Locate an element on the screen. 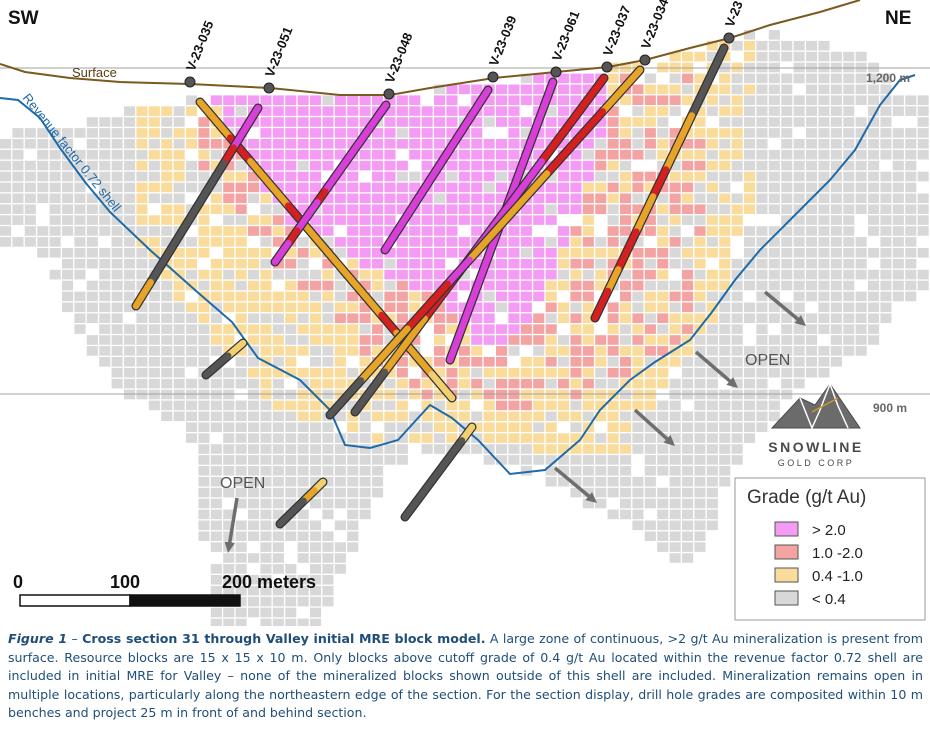 This screenshot has height=738, width=930. logo-sub: GOLD CORP is located at coordinates (816, 463).